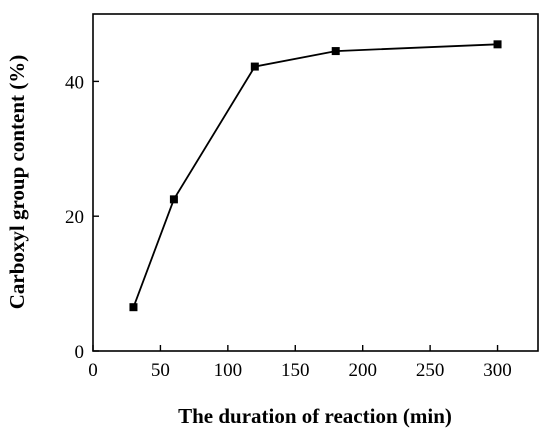 The width and height of the screenshot is (550, 435). I want to click on x-tick-label: 300, so click(497, 370).